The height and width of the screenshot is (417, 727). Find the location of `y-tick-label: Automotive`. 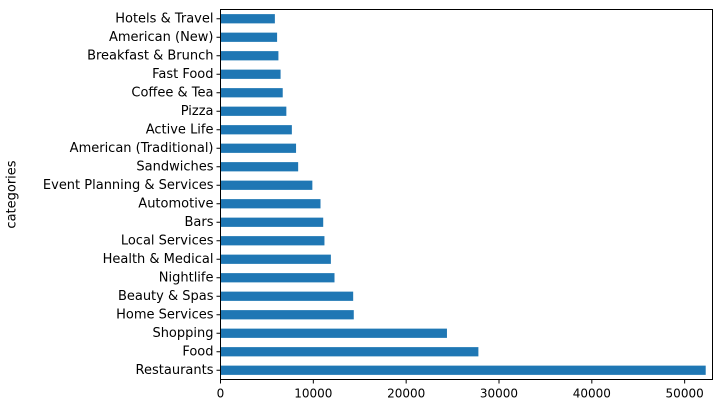

y-tick-label: Automotive is located at coordinates (175, 203).